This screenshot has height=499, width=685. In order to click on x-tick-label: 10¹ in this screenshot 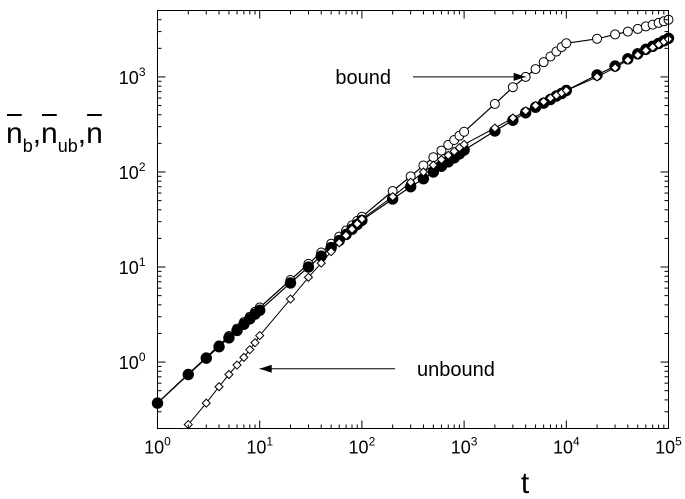, I will do `click(259, 446)`.